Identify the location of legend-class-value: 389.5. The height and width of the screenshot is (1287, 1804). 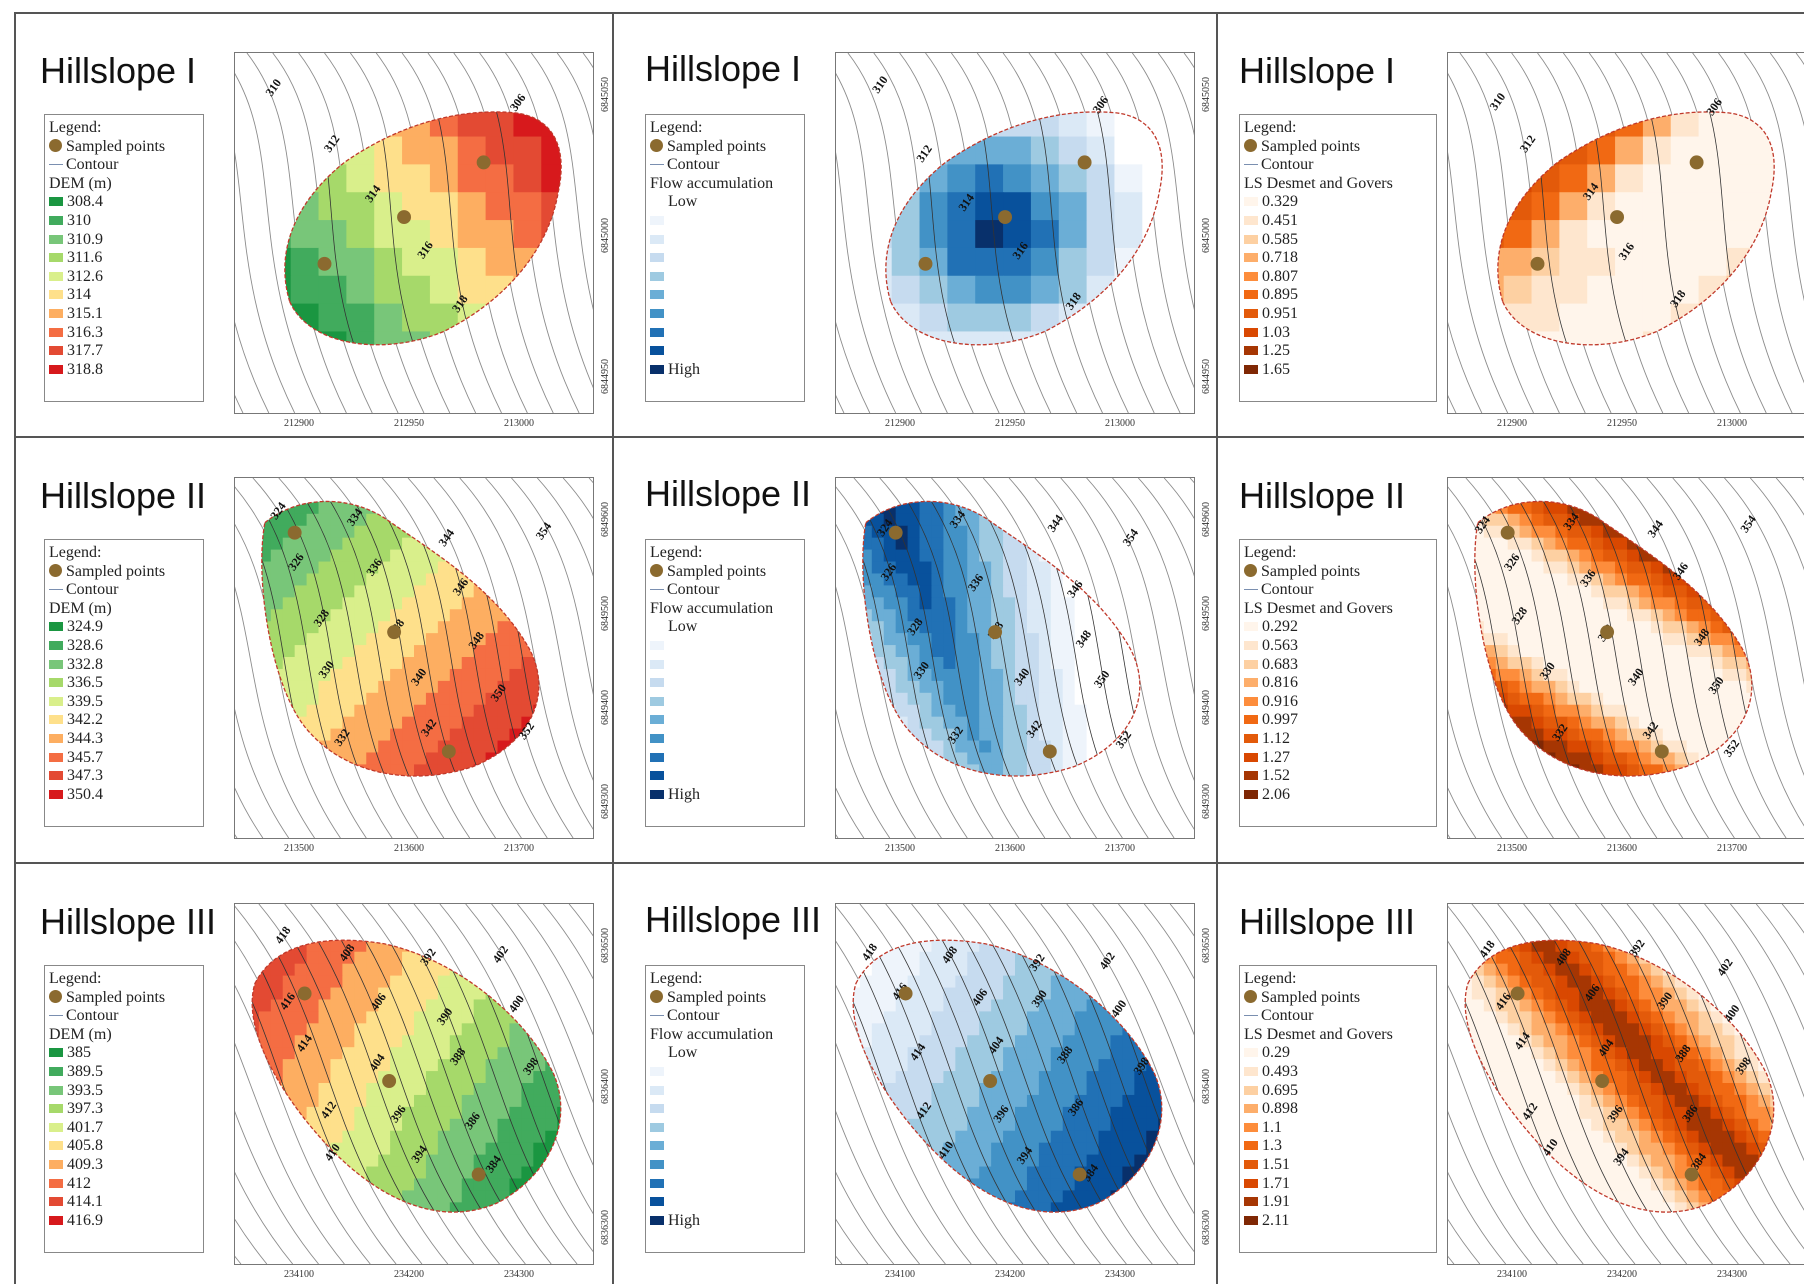
(85, 1071).